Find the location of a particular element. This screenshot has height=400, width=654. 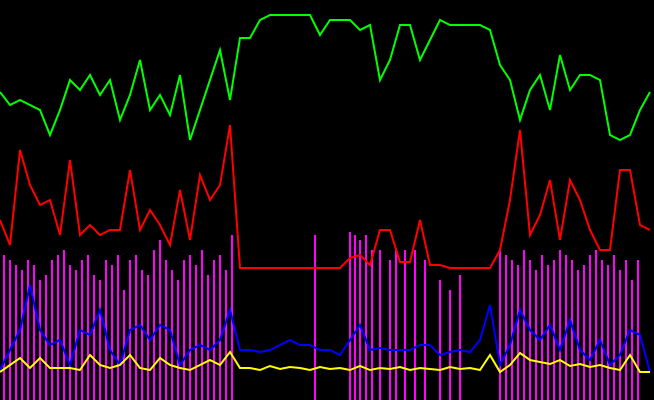

line-series is located at coordinates (325, 362).